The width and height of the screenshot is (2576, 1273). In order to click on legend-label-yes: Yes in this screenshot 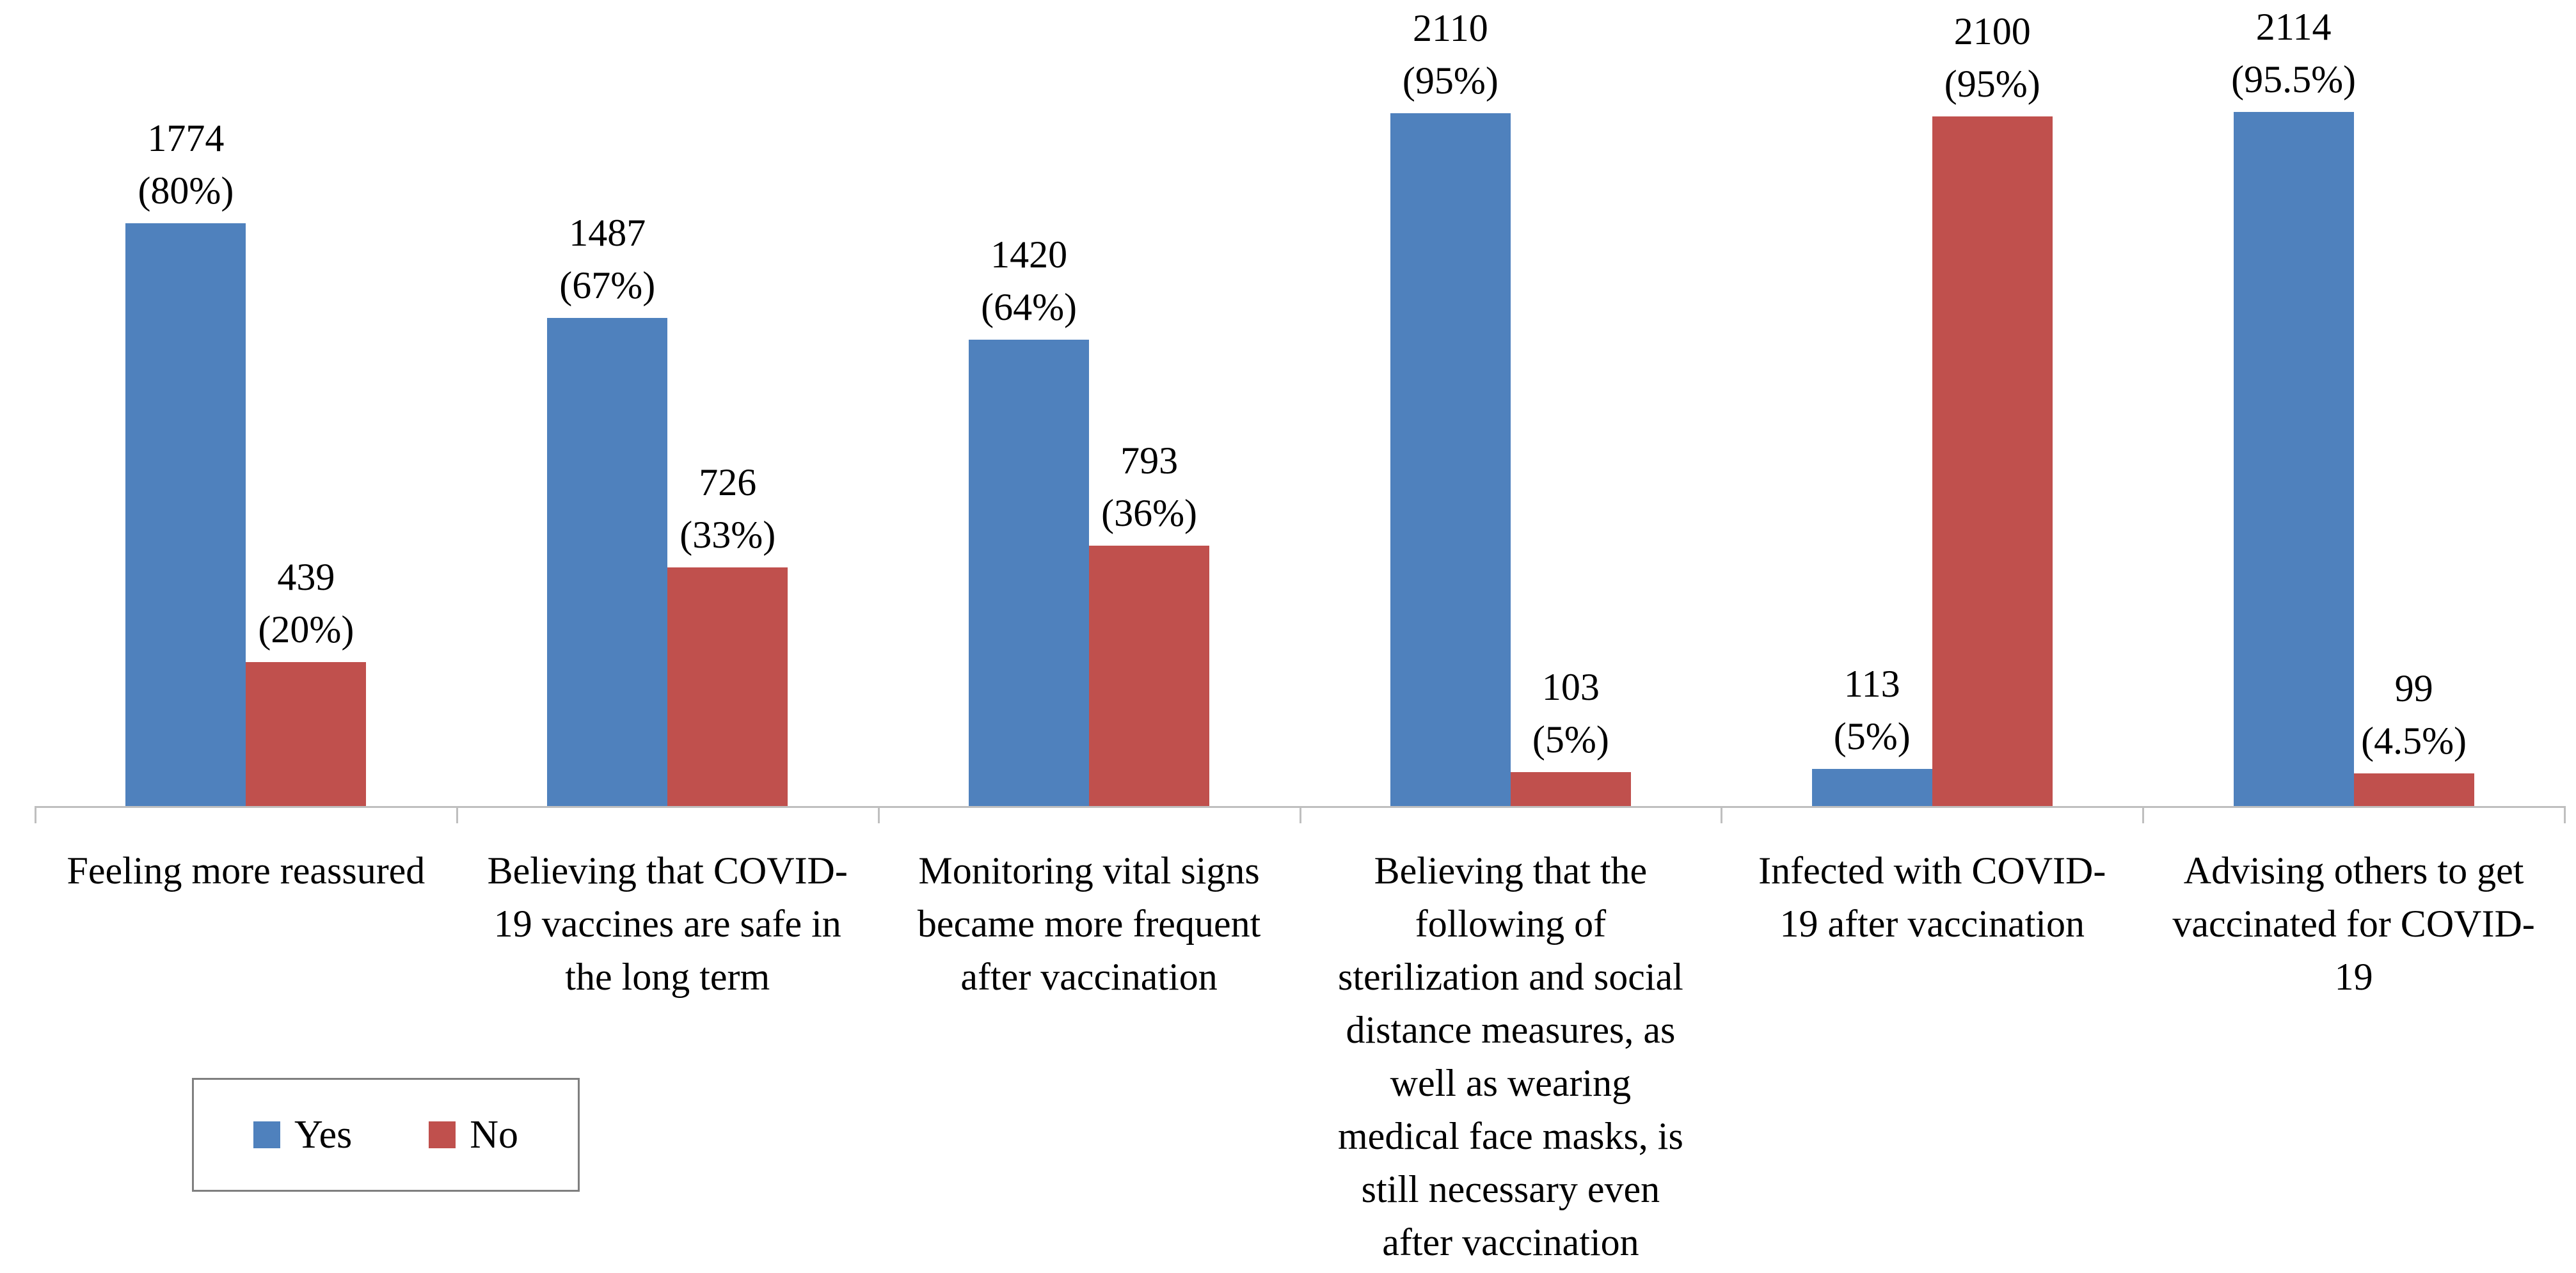, I will do `click(324, 1134)`.